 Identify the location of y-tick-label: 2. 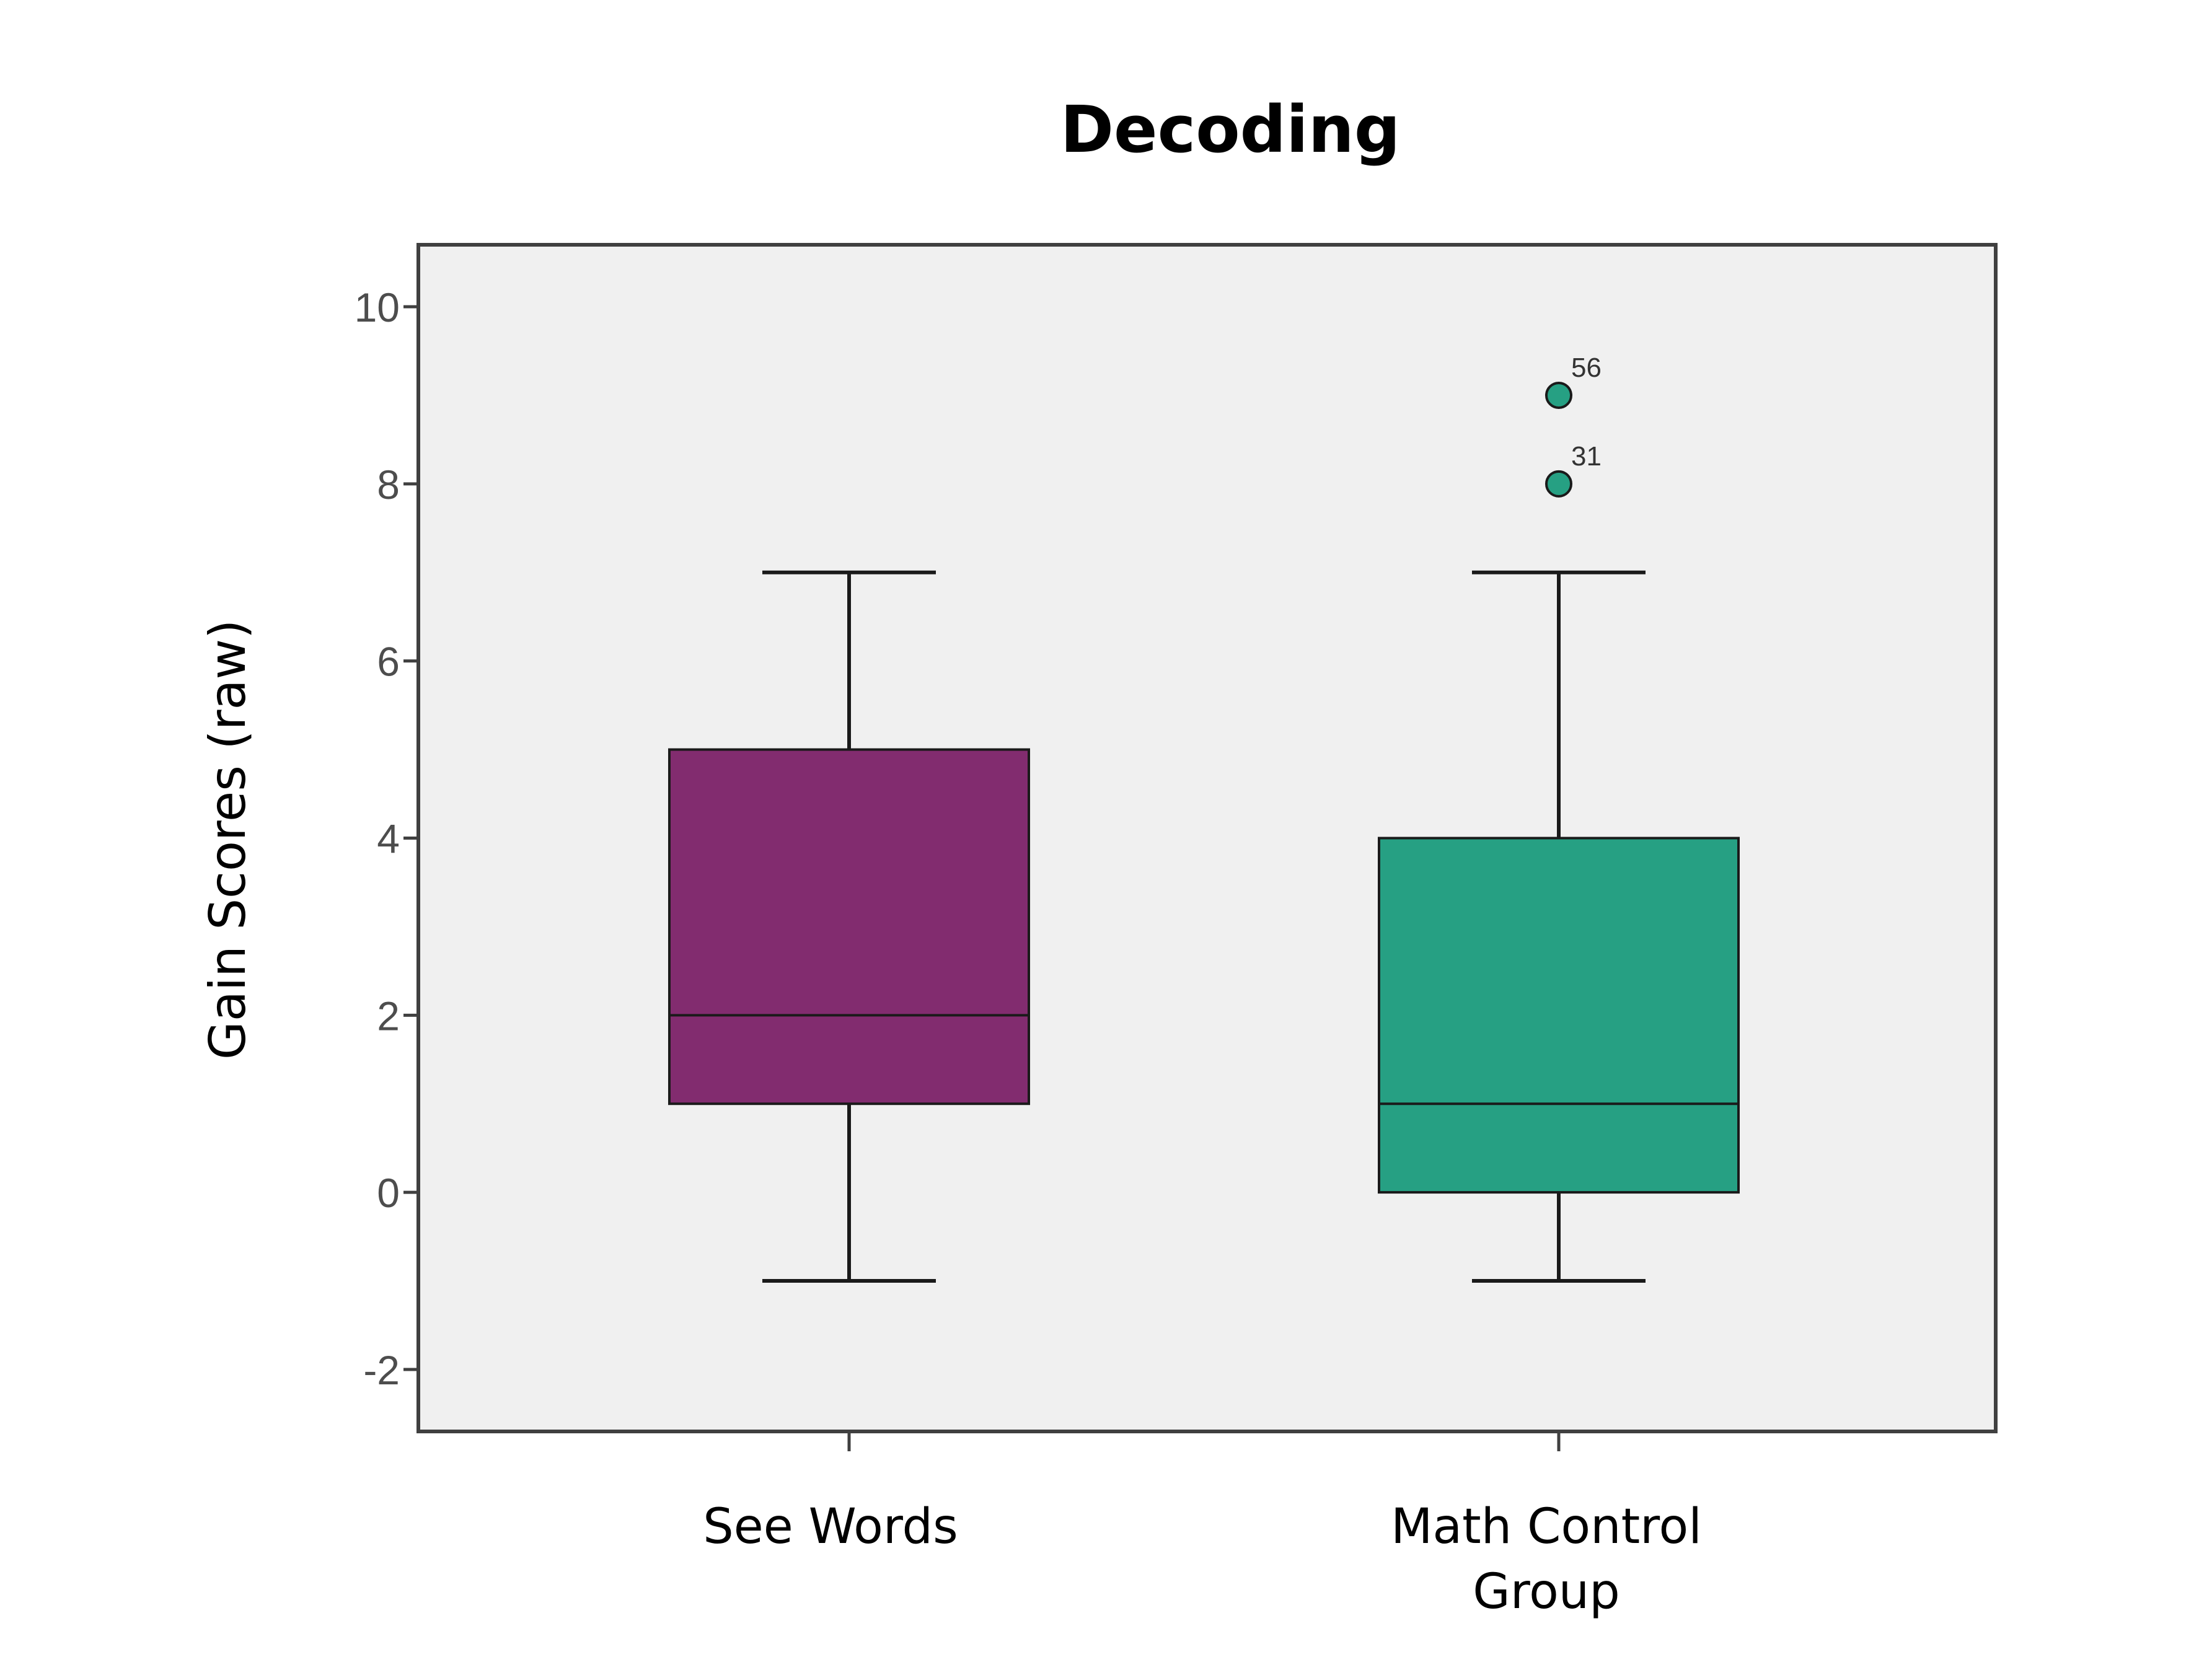
(388, 1016).